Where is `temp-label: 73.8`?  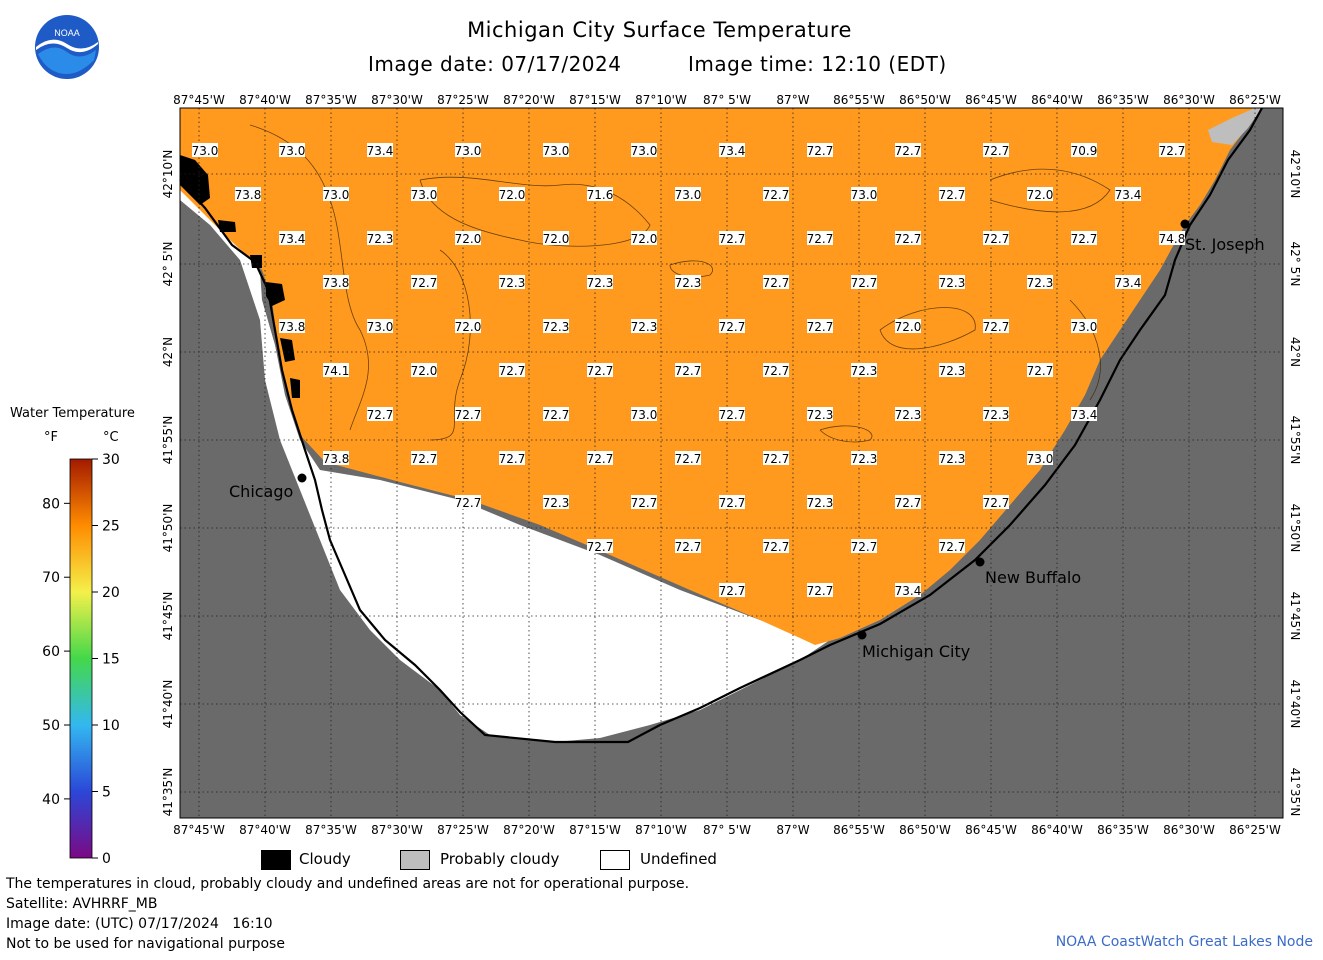 temp-label: 73.8 is located at coordinates (336, 283).